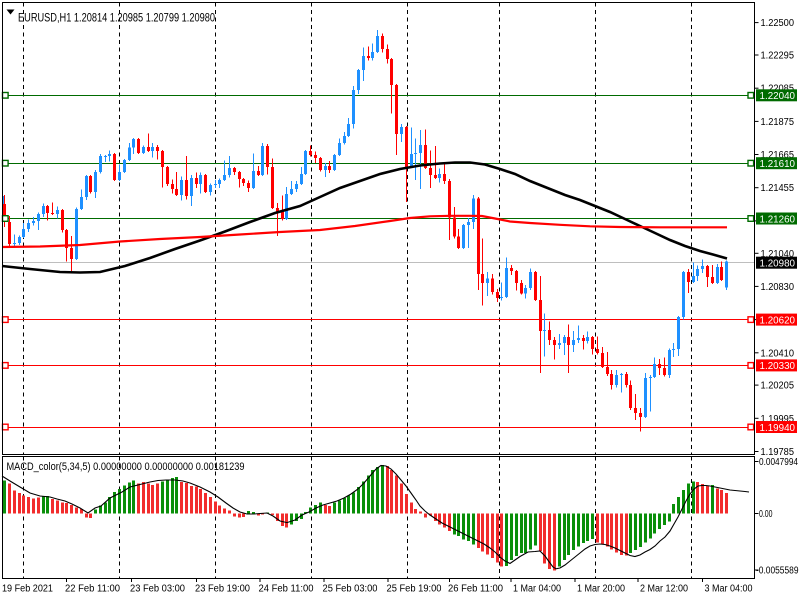 The width and height of the screenshot is (800, 600). I want to click on svg-text: 1.20205, so click(778, 386).